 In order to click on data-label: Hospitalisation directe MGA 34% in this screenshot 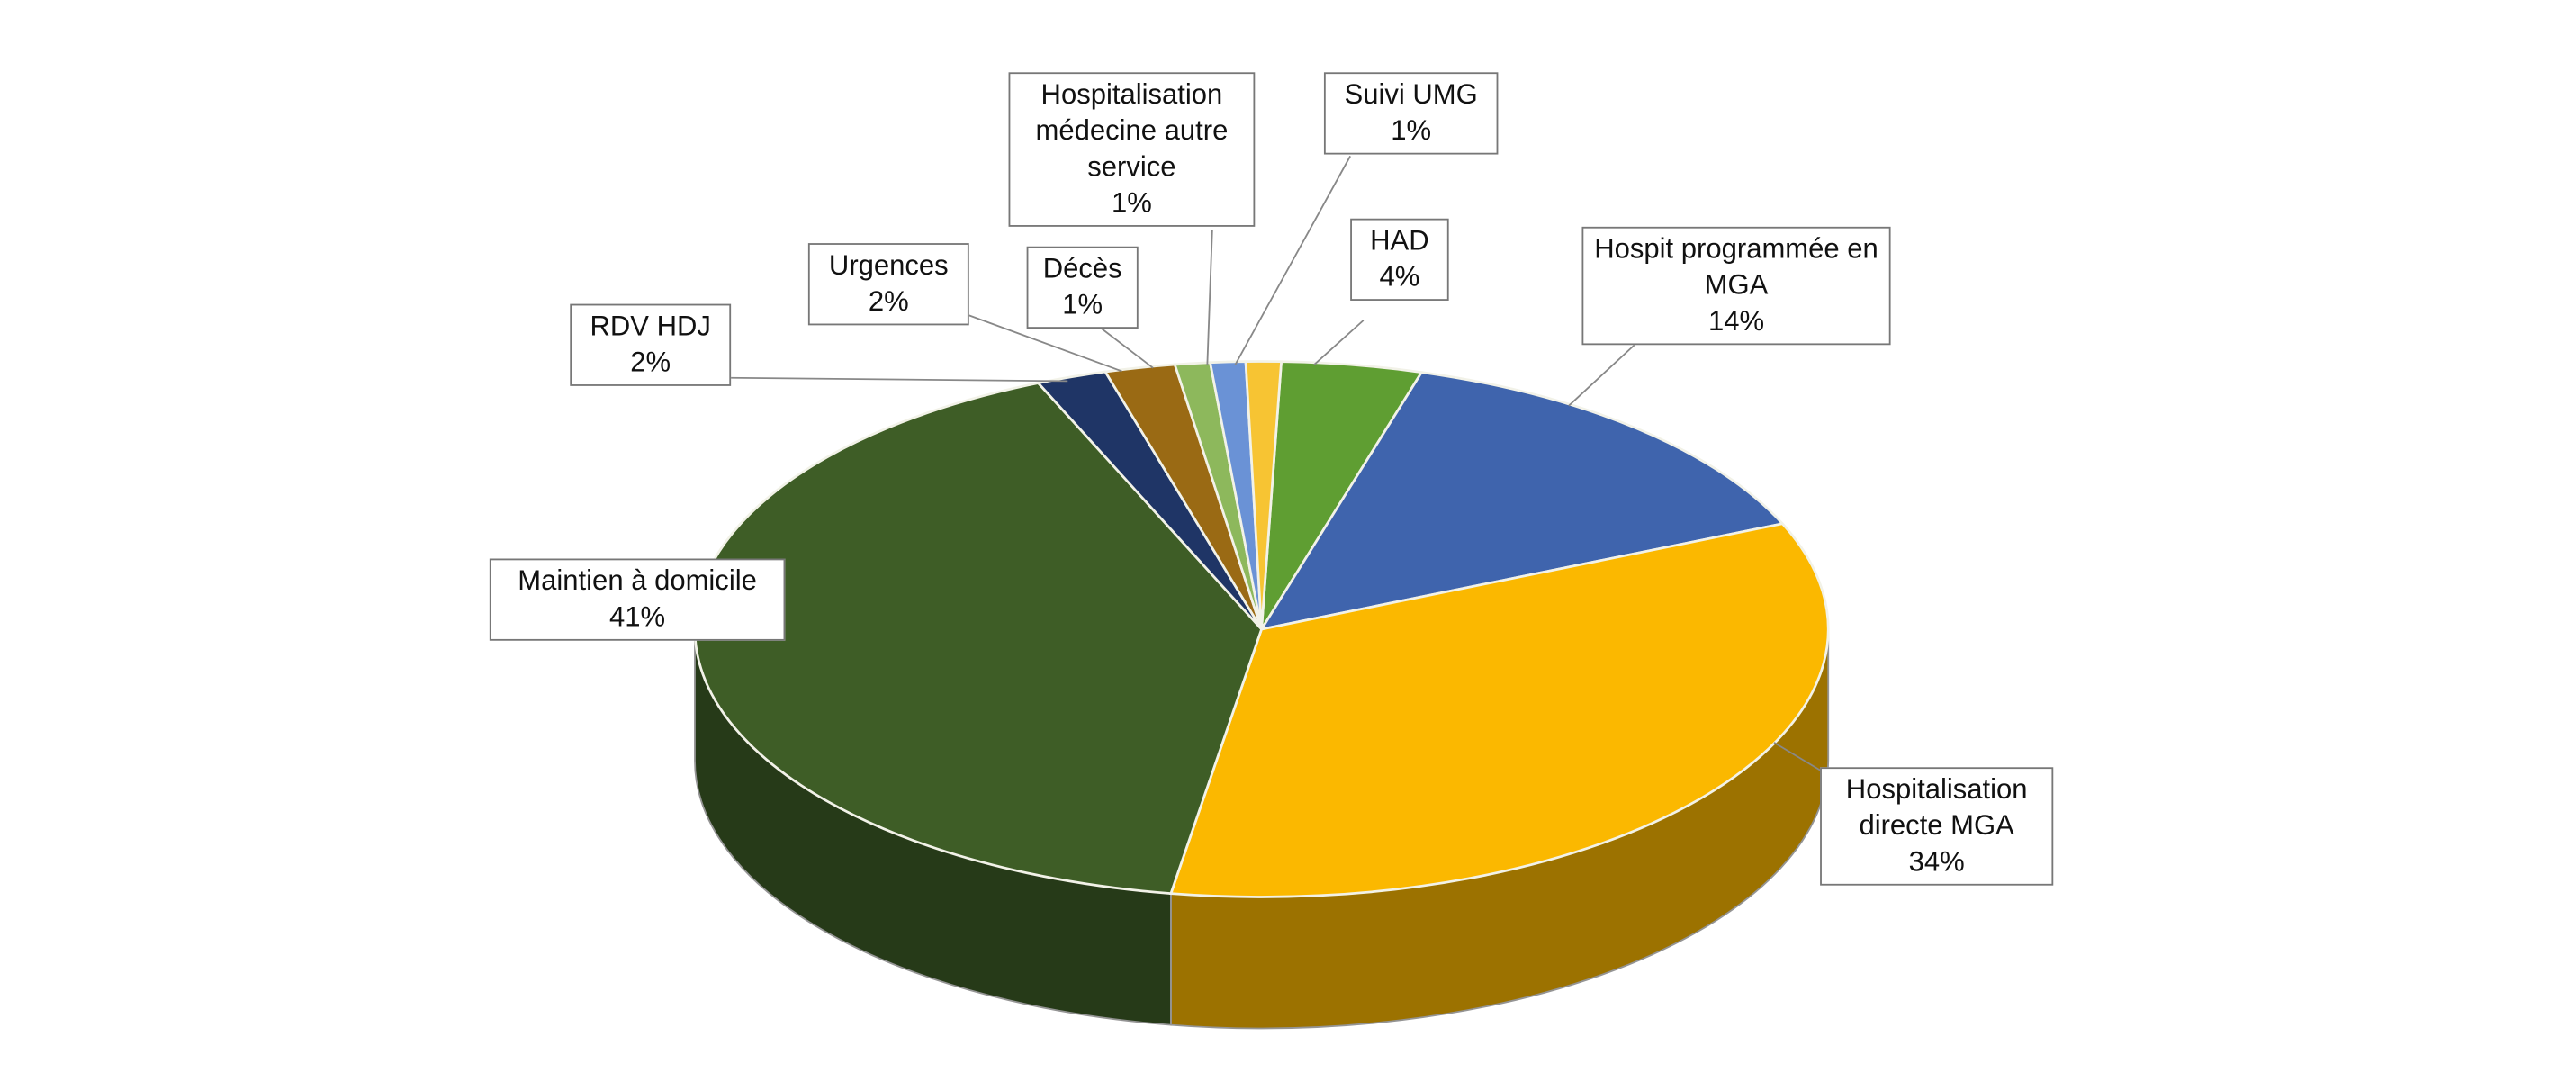, I will do `click(1937, 827)`.